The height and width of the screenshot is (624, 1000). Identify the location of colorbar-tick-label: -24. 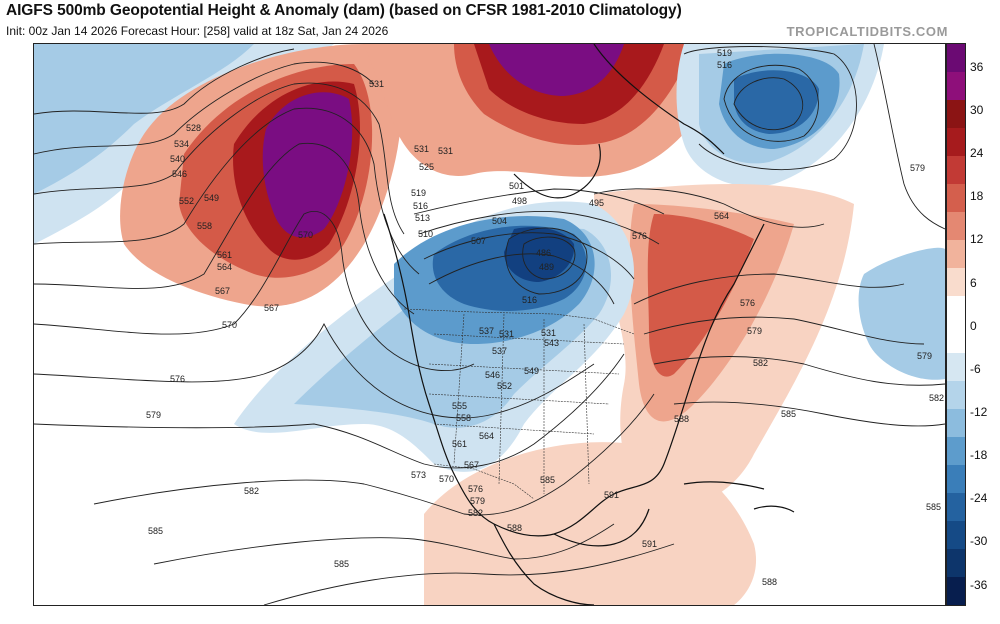
(979, 498).